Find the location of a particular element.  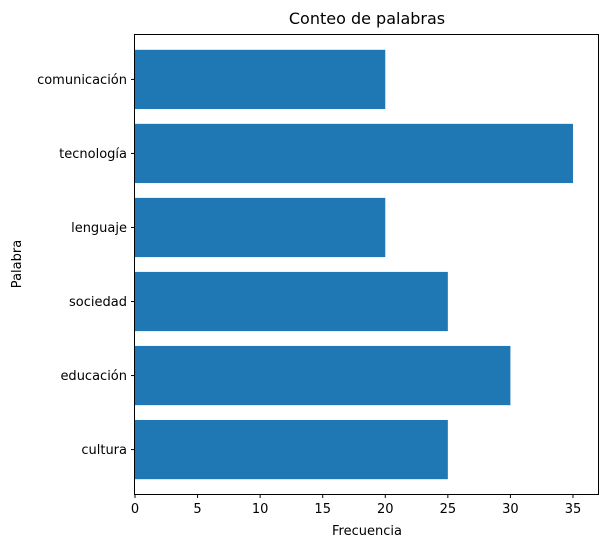

bar-cultura is located at coordinates (291, 449).